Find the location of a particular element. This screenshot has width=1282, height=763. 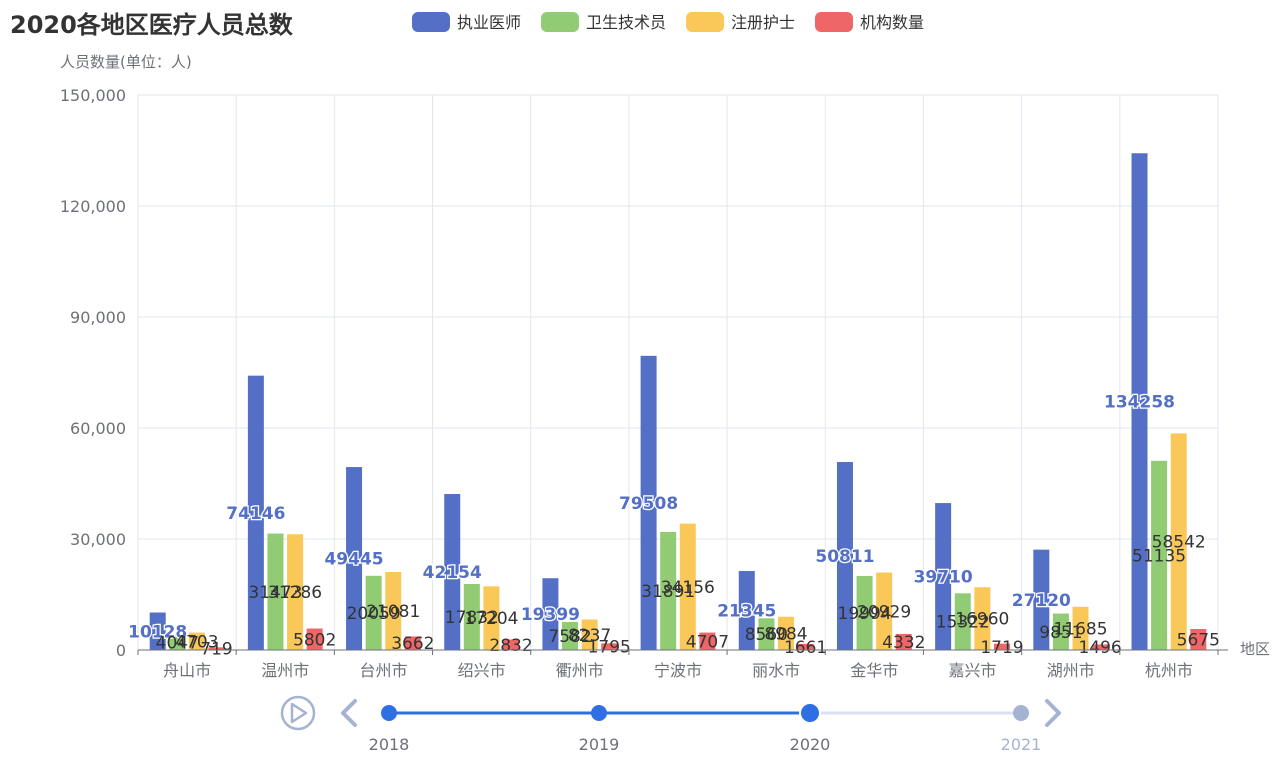

data-label: 74146 is located at coordinates (255, 514).